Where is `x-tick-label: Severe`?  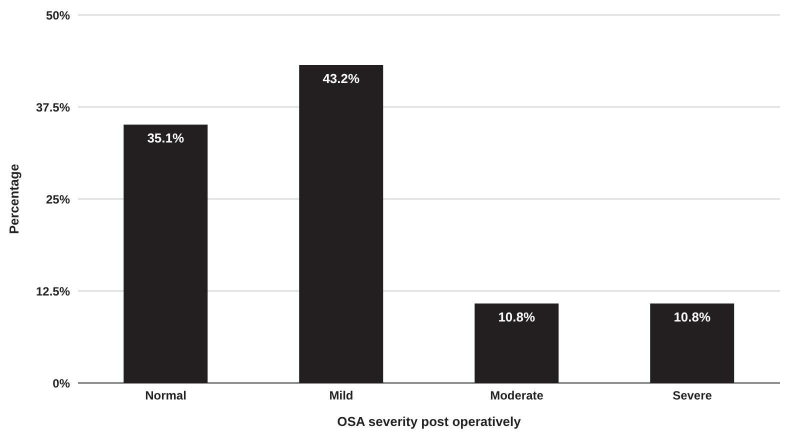 x-tick-label: Severe is located at coordinates (692, 395).